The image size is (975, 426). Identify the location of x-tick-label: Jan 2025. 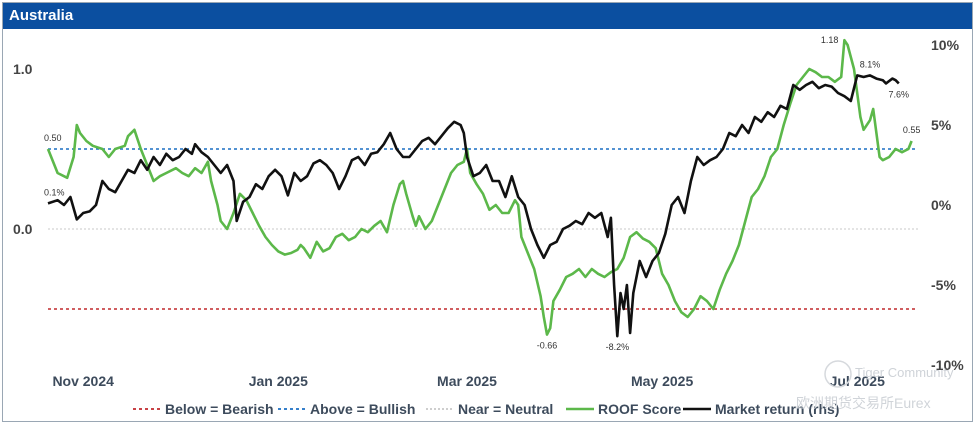
(278, 381).